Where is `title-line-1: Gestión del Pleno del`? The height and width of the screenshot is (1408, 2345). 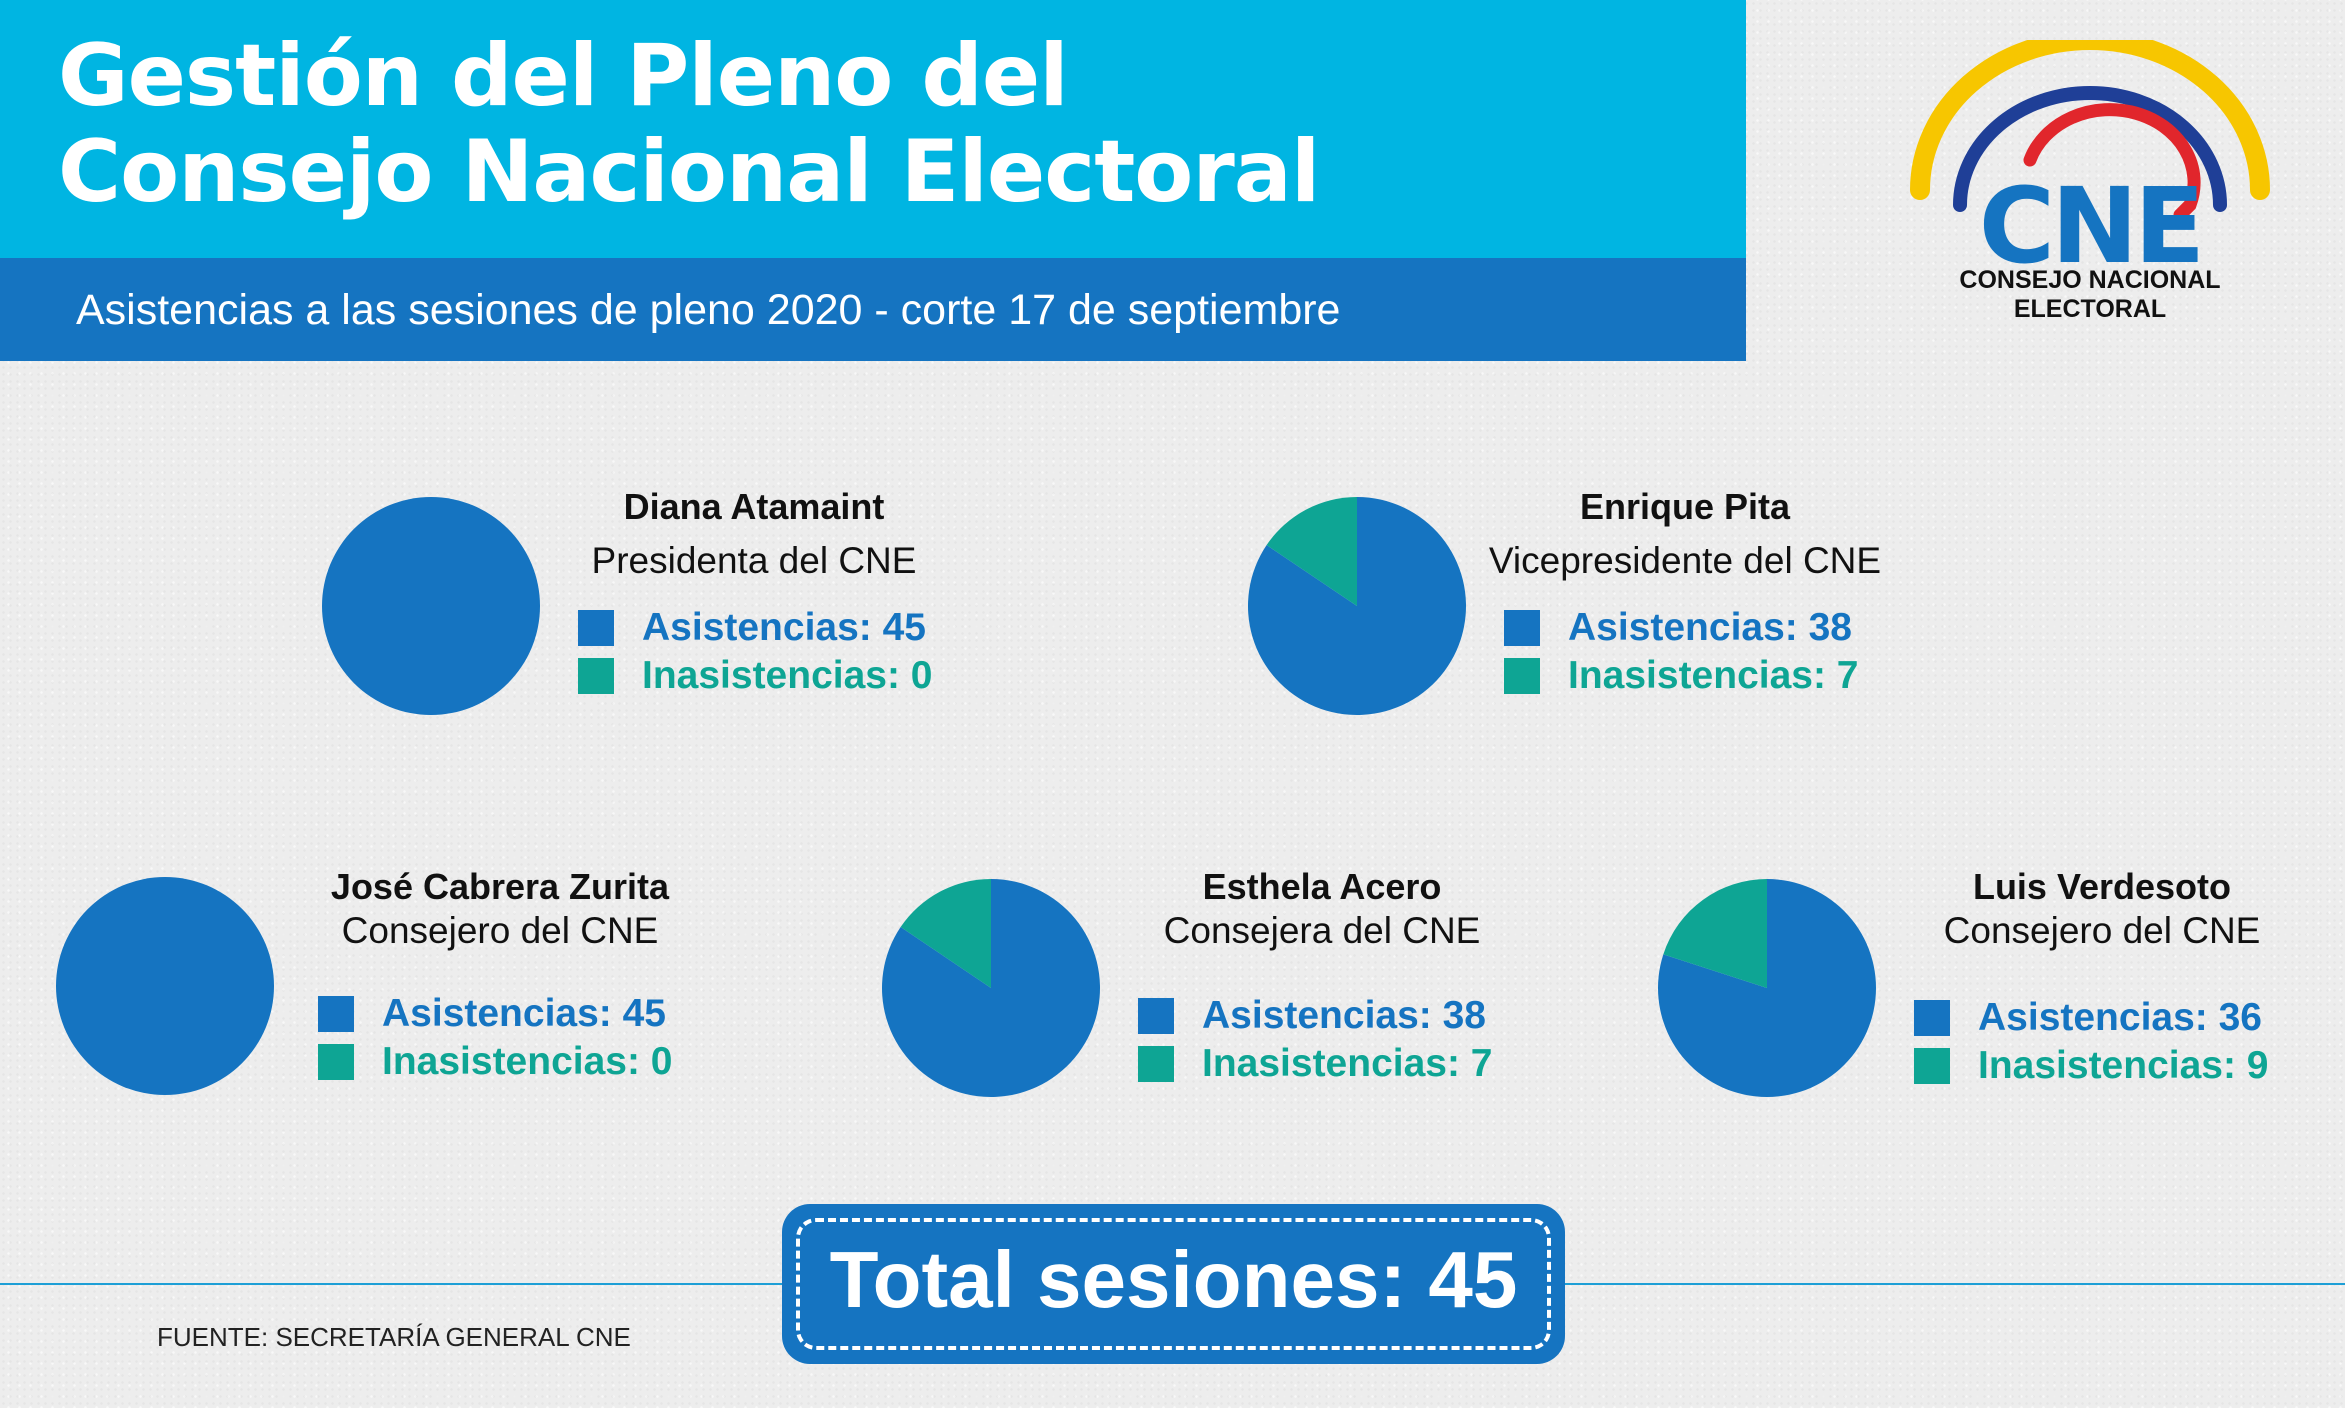
title-line-1: Gestión del Pleno del is located at coordinates (563, 76).